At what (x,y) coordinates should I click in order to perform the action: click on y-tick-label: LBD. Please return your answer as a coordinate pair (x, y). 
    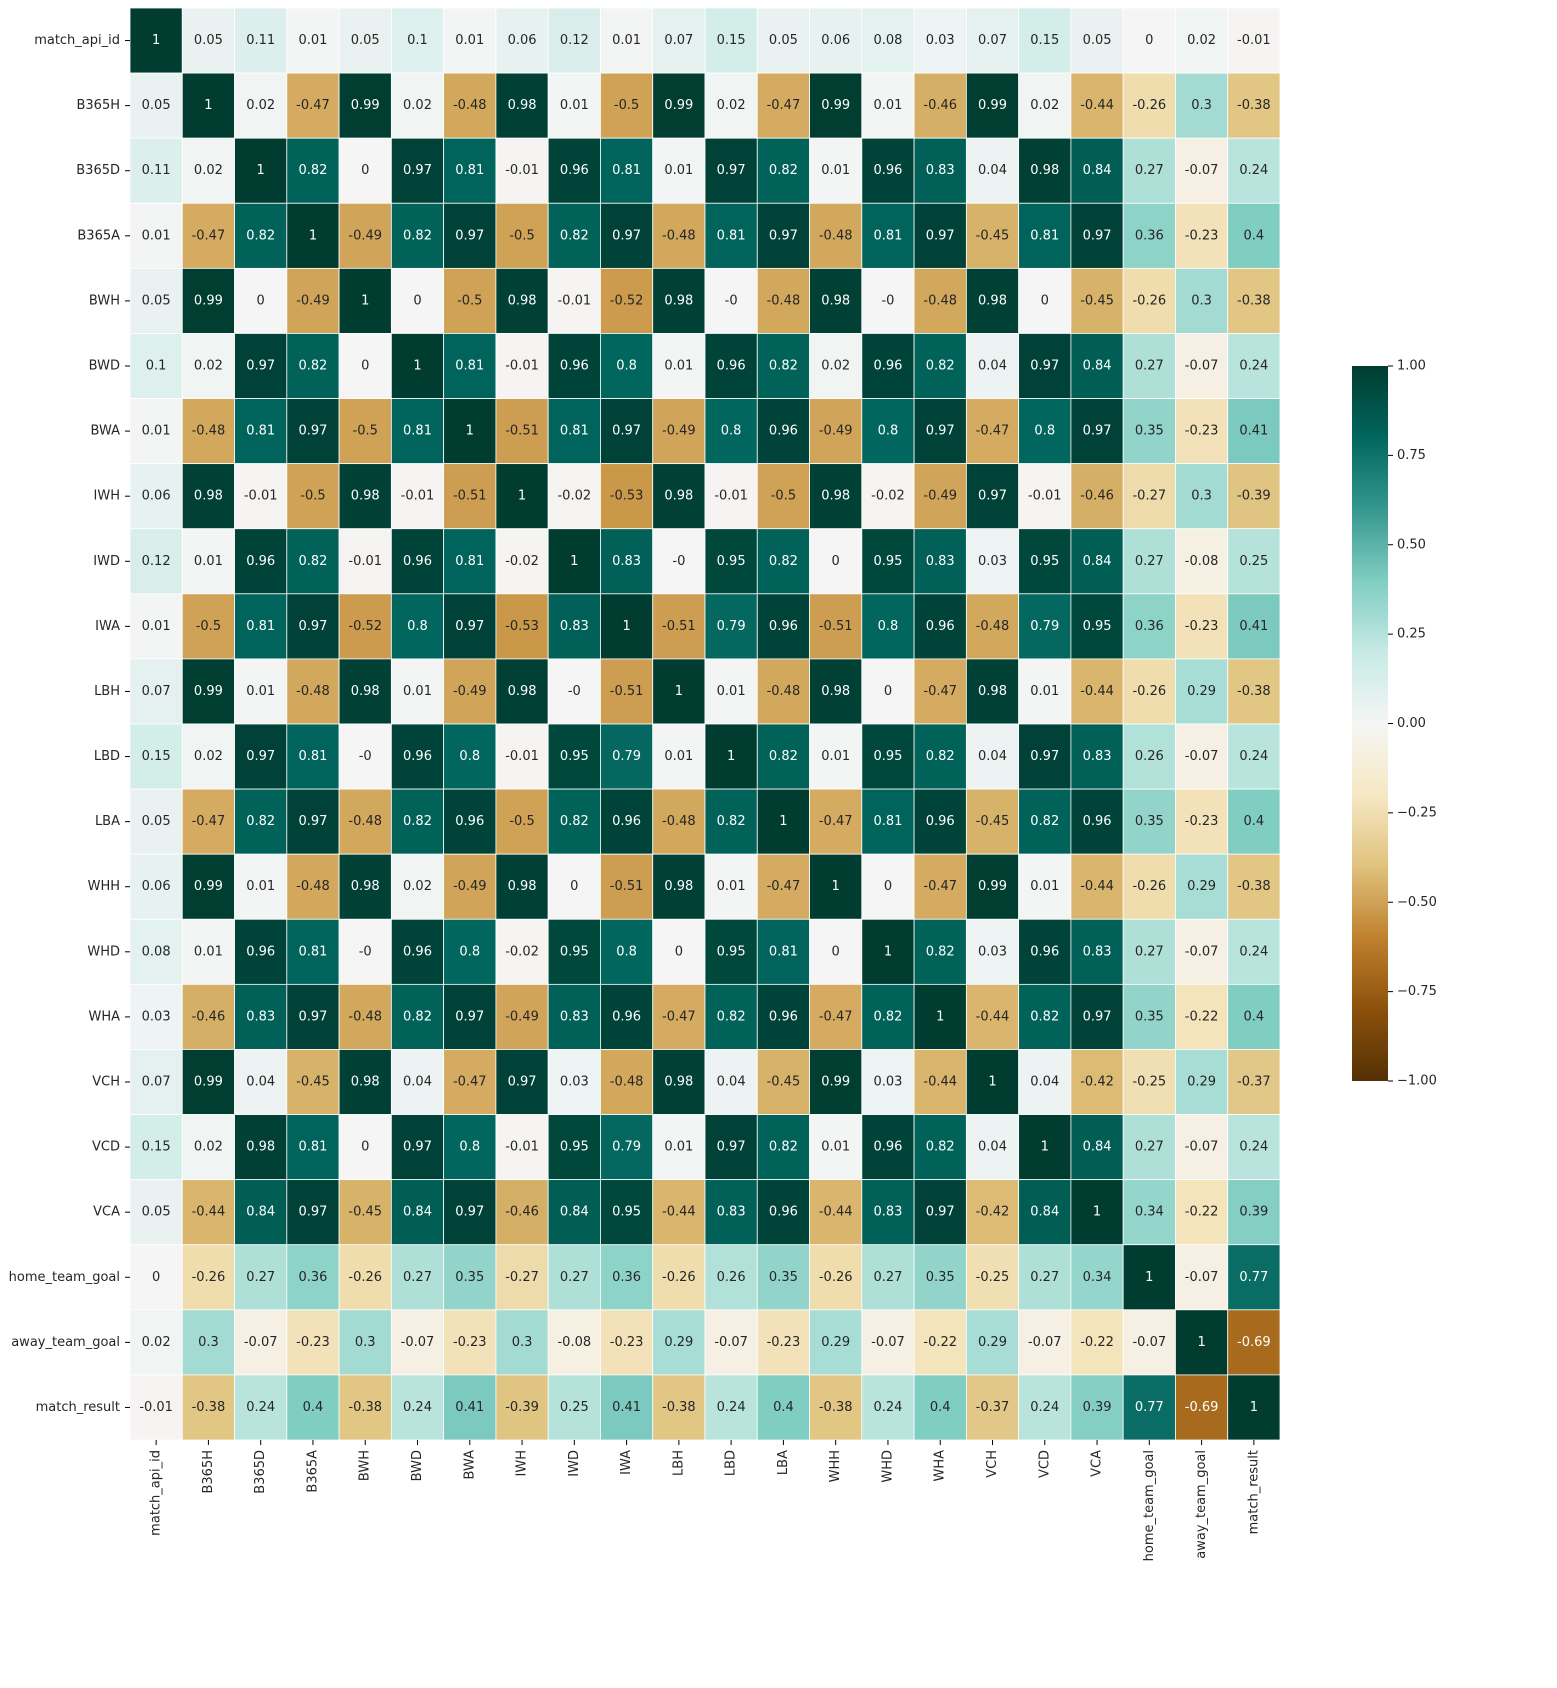
    Looking at the image, I should click on (107, 756).